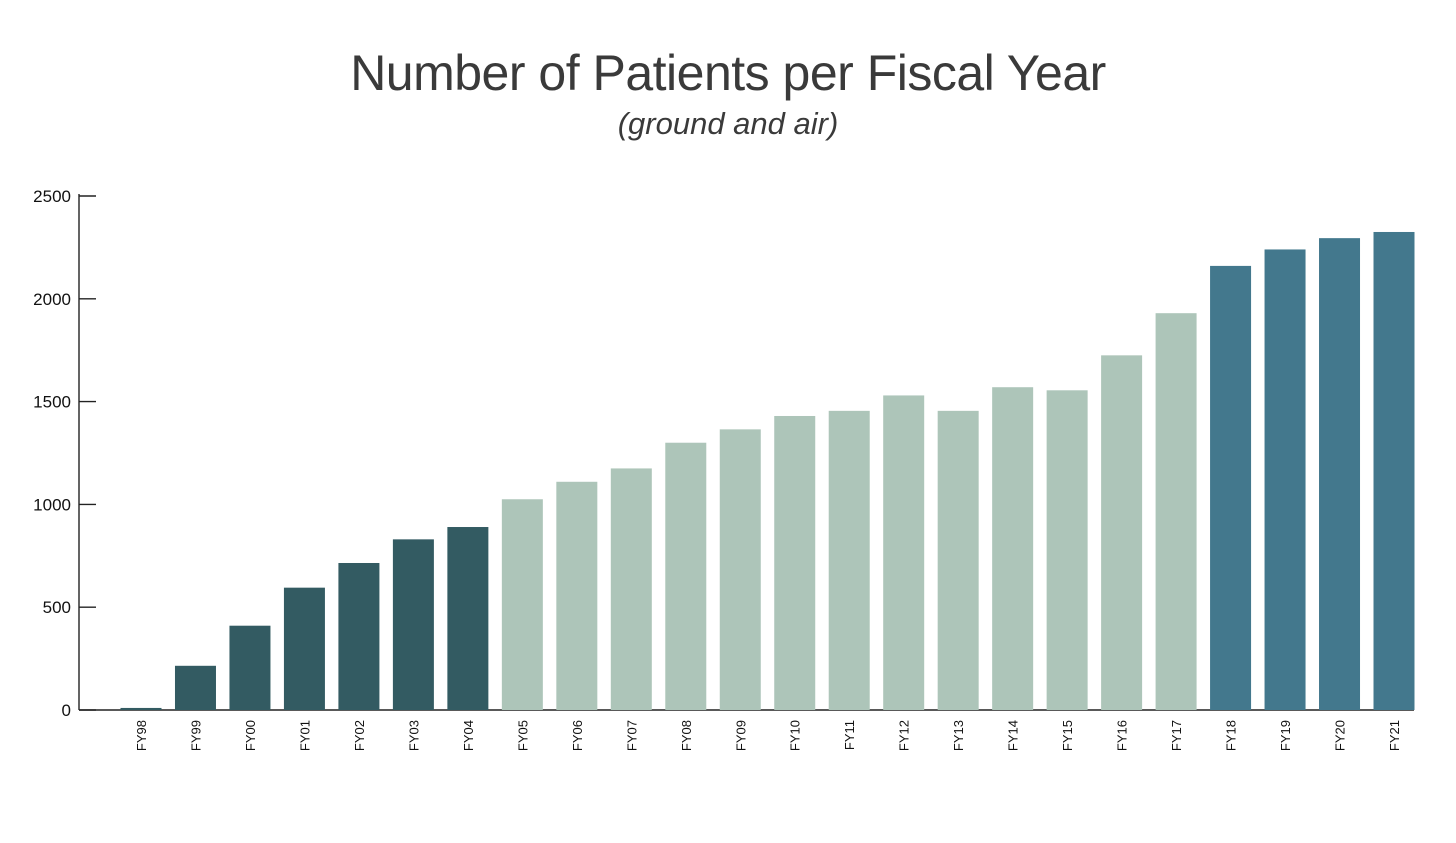  I want to click on bar-fy00, so click(250, 667).